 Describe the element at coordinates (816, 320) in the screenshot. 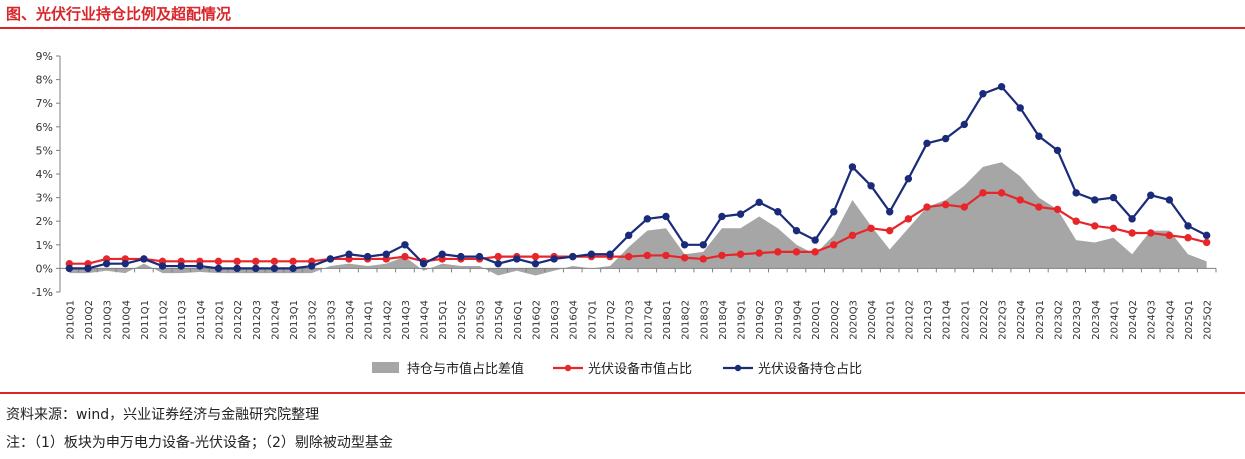

I see `x-tick-label: 2020Q1` at that location.